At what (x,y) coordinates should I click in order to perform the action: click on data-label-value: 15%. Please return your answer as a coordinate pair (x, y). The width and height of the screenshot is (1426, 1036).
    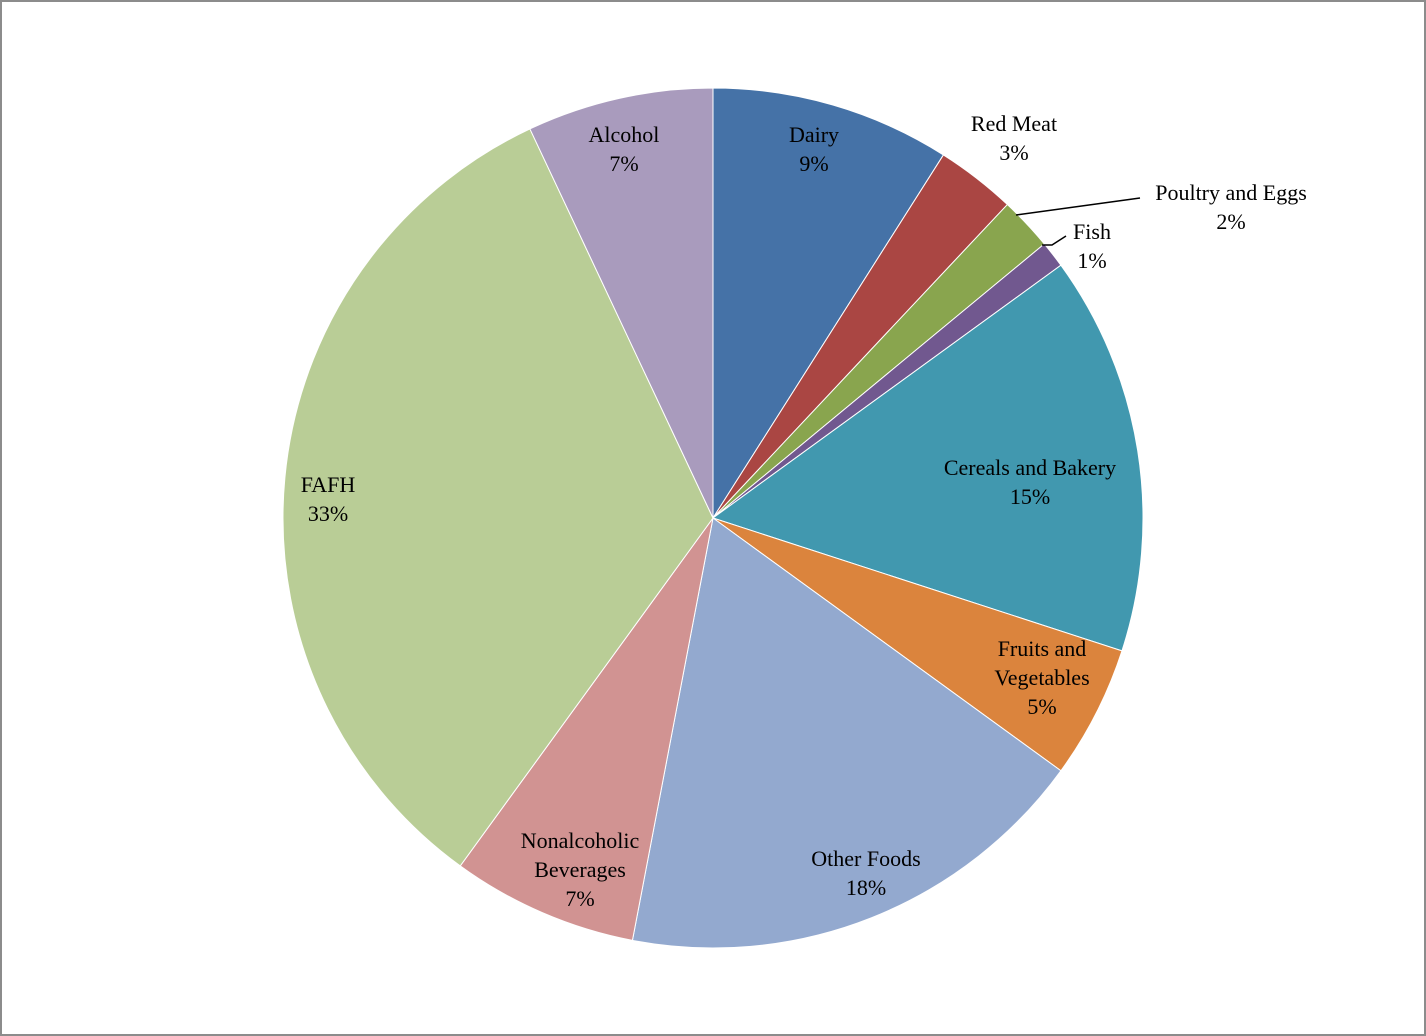
    Looking at the image, I should click on (1030, 496).